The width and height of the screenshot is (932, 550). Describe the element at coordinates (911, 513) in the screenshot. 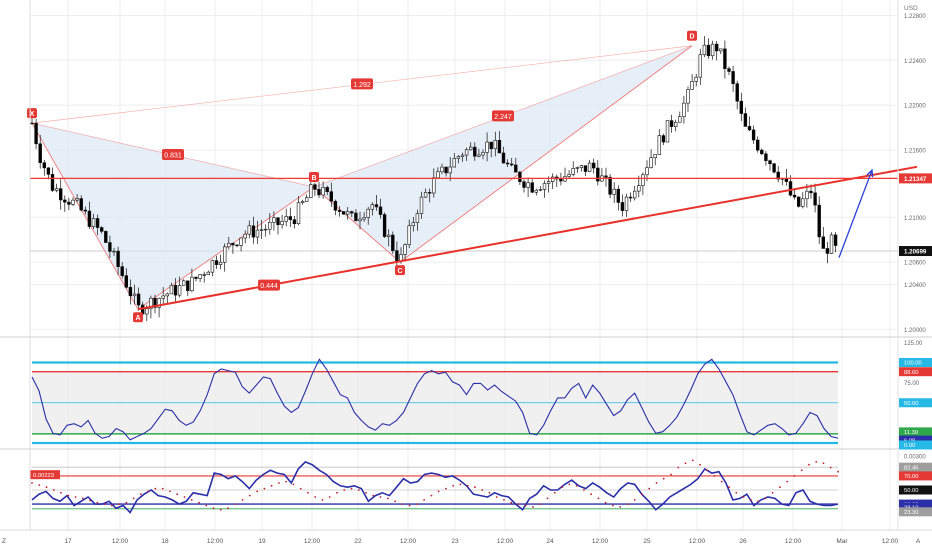

I see `momentum-level-label: 23.30` at that location.